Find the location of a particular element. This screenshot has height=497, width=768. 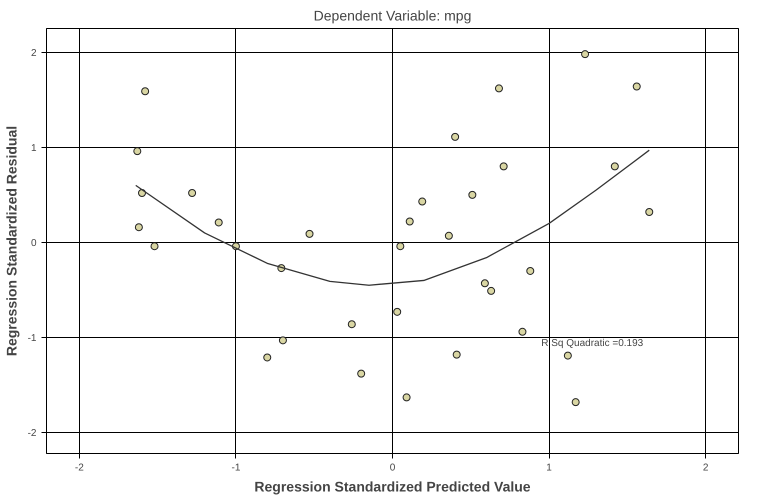

x-tick-label: 0 is located at coordinates (393, 468).